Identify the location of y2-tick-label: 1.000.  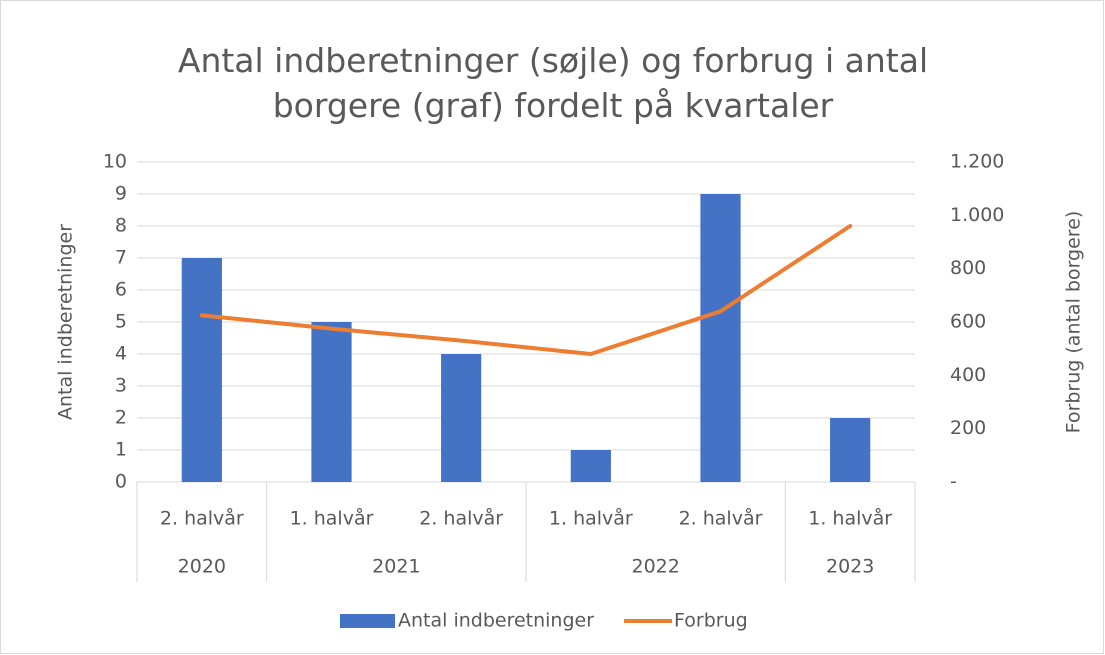
(977, 215).